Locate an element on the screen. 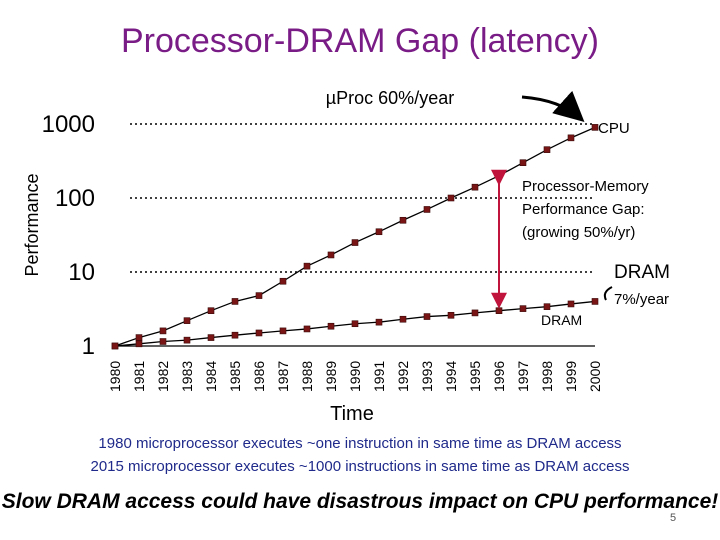  x-tick-label: 2000 is located at coordinates (595, 376).